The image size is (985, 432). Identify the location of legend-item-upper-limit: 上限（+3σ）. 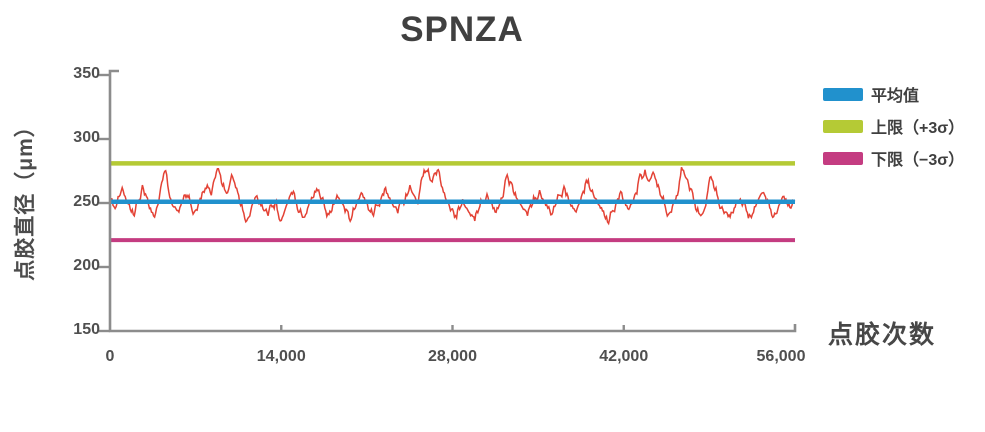
(894, 126).